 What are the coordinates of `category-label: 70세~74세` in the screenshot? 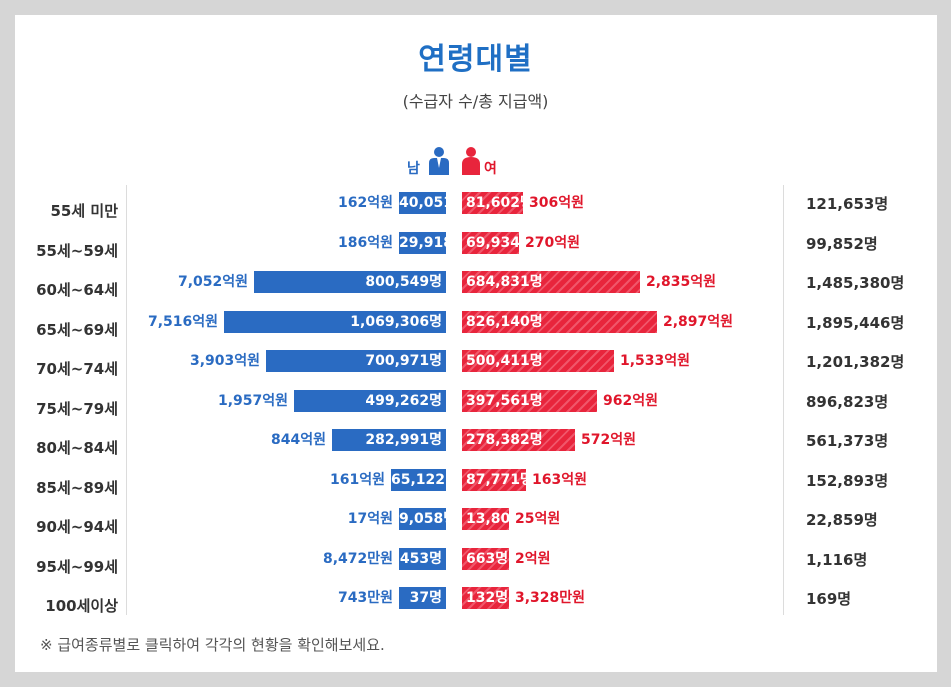 It's located at (77, 369).